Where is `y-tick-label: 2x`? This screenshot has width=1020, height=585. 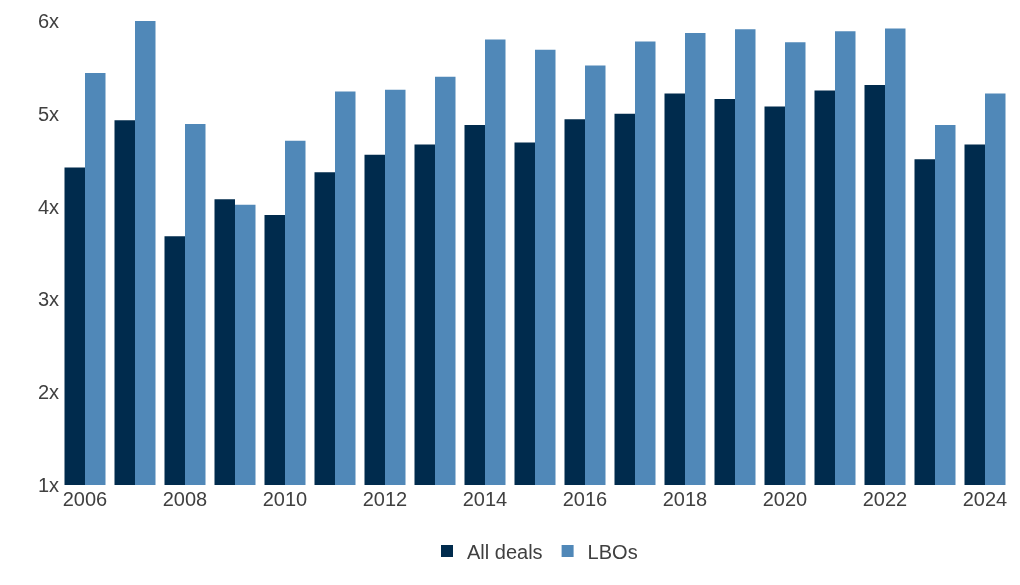 y-tick-label: 2x is located at coordinates (48, 392).